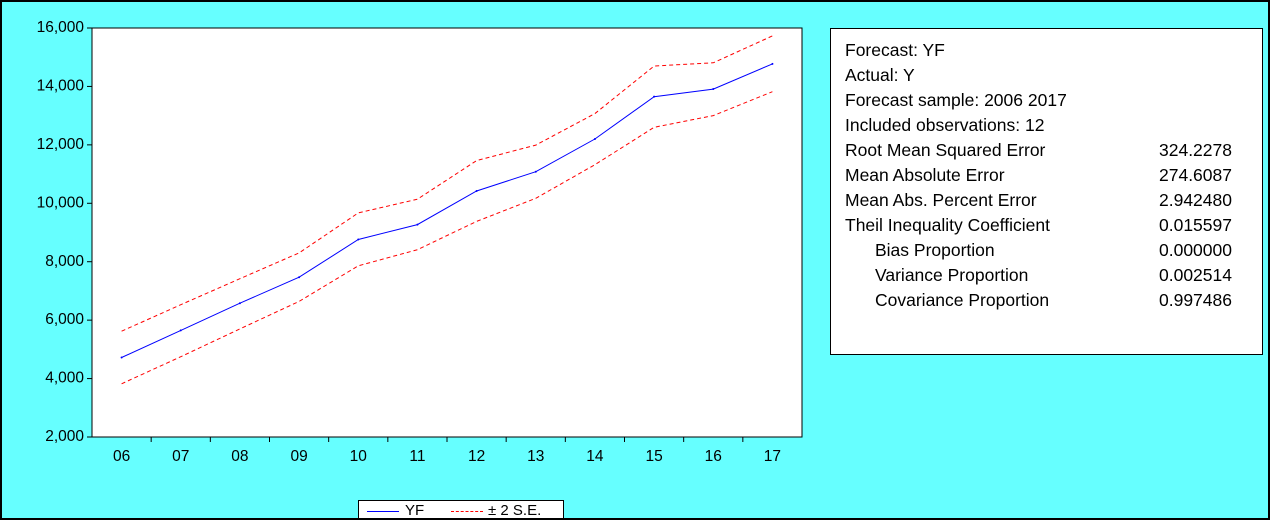 This screenshot has height=520, width=1270. What do you see at coordinates (64, 378) in the screenshot?
I see `y-tick-label: 4,000` at bounding box center [64, 378].